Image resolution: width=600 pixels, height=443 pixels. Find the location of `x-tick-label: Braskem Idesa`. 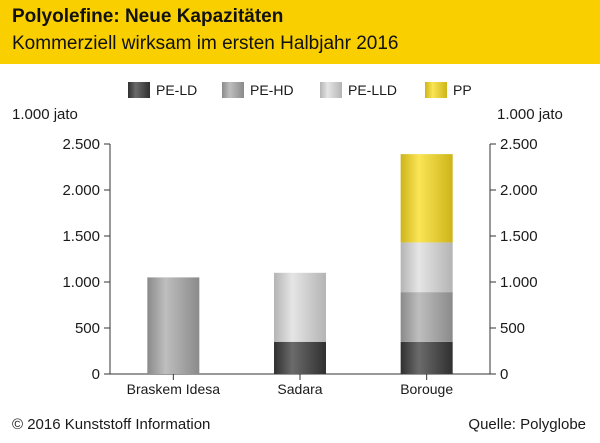

x-tick-label: Braskem Idesa is located at coordinates (174, 389).